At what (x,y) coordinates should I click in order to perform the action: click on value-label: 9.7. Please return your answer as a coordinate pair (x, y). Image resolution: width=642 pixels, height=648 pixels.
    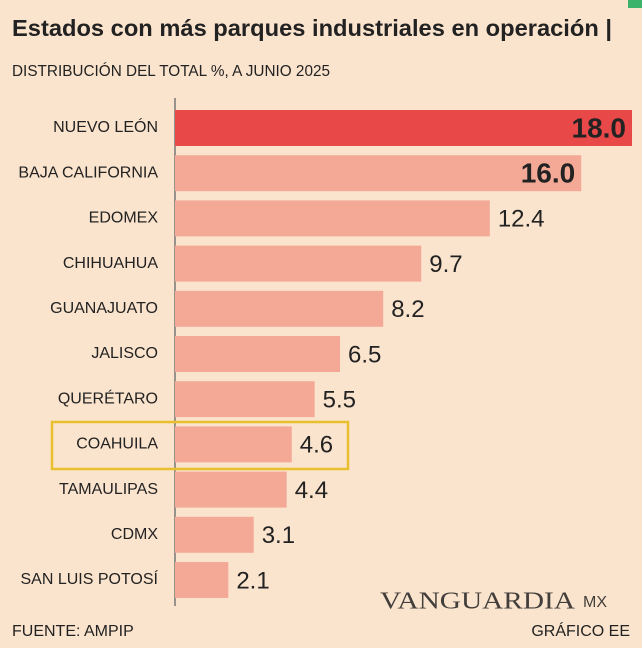
    Looking at the image, I should click on (445, 264).